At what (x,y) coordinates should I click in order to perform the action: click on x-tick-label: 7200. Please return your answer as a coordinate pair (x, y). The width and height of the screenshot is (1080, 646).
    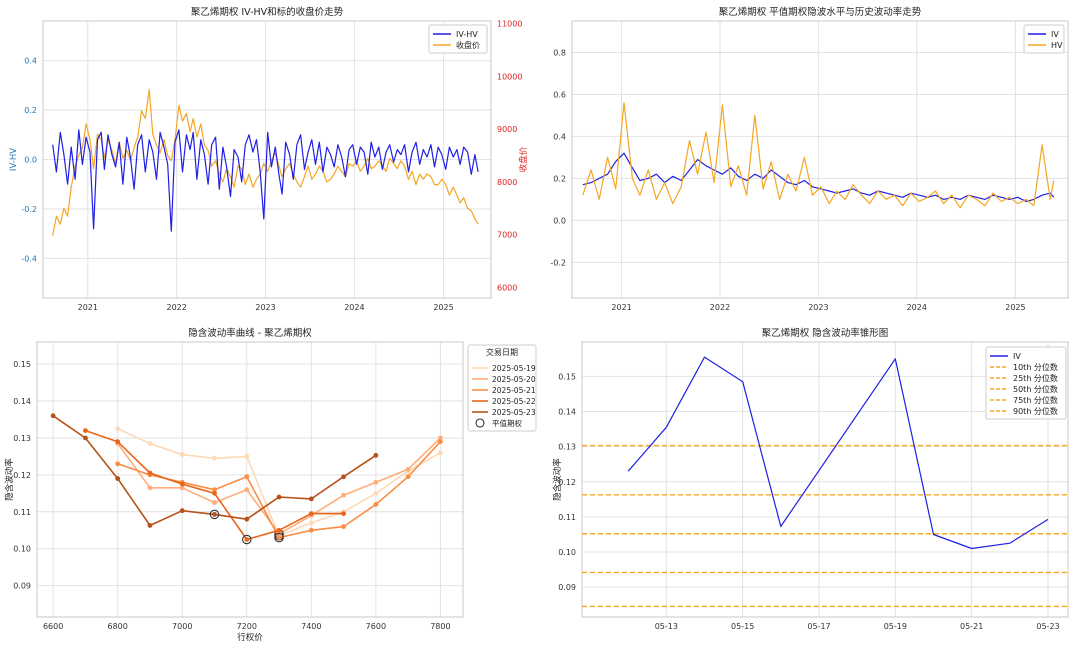
    Looking at the image, I should click on (247, 626).